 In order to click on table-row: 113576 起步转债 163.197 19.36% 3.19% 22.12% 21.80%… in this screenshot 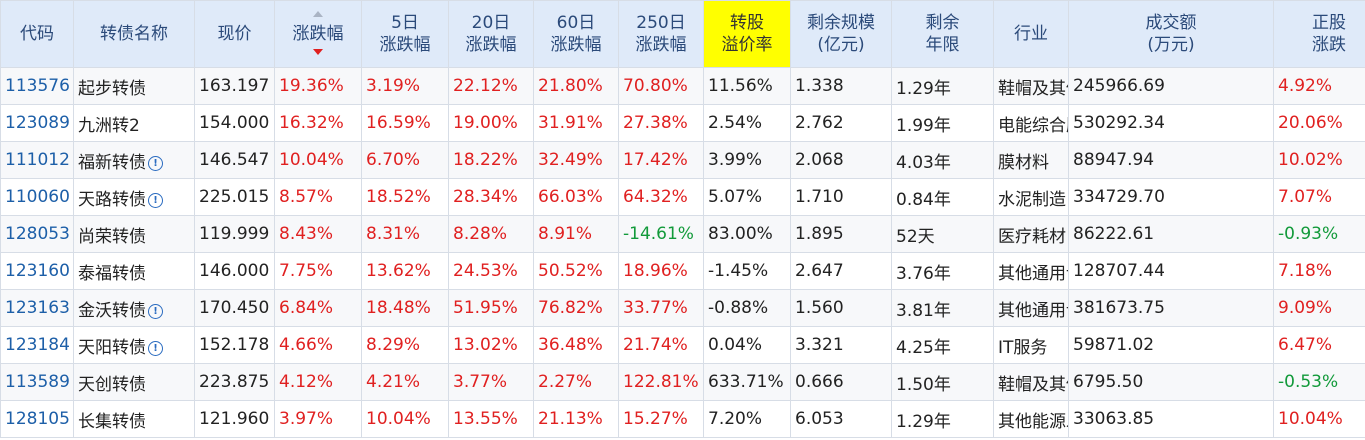, I will do `click(682, 86)`.